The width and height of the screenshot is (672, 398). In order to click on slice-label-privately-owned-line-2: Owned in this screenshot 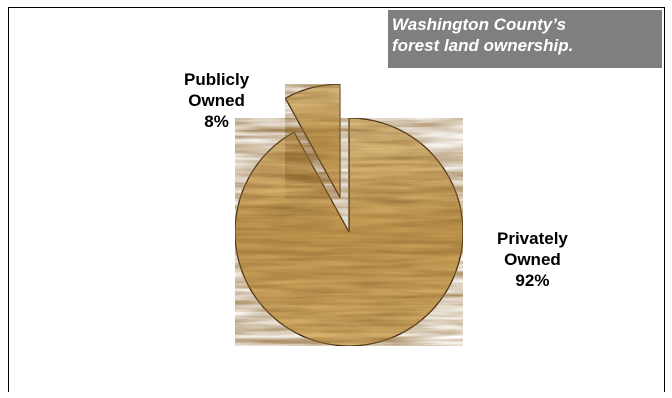, I will do `click(532, 259)`.